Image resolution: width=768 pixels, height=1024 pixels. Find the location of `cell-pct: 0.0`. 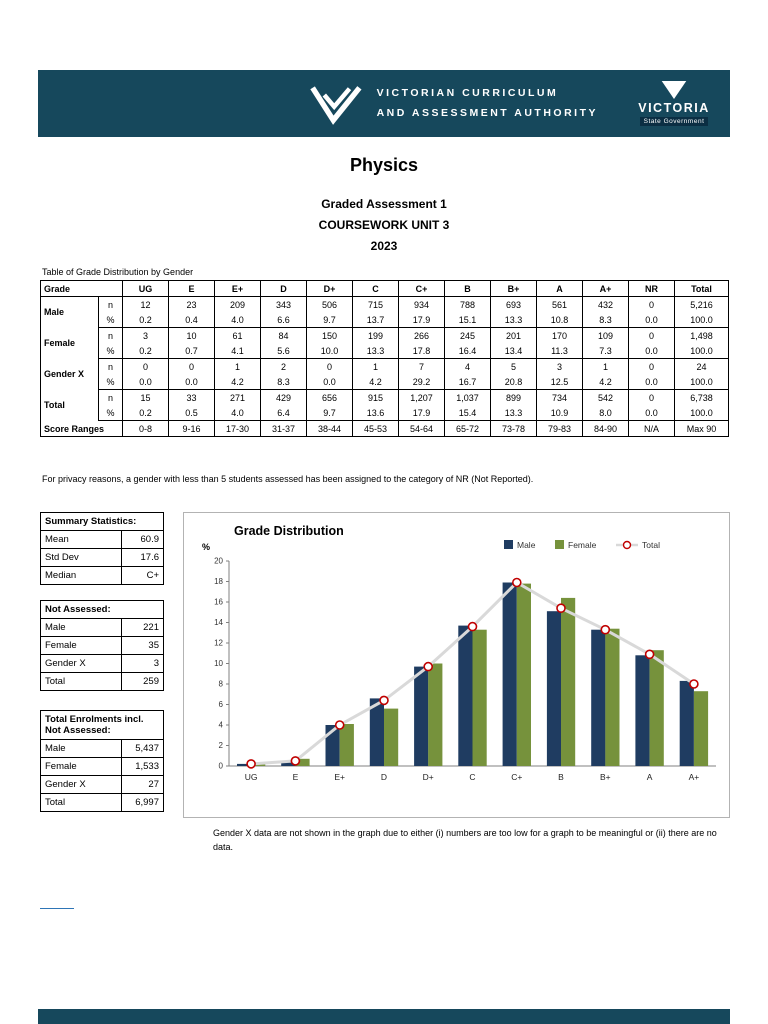

cell-pct: 0.0 is located at coordinates (145, 382).